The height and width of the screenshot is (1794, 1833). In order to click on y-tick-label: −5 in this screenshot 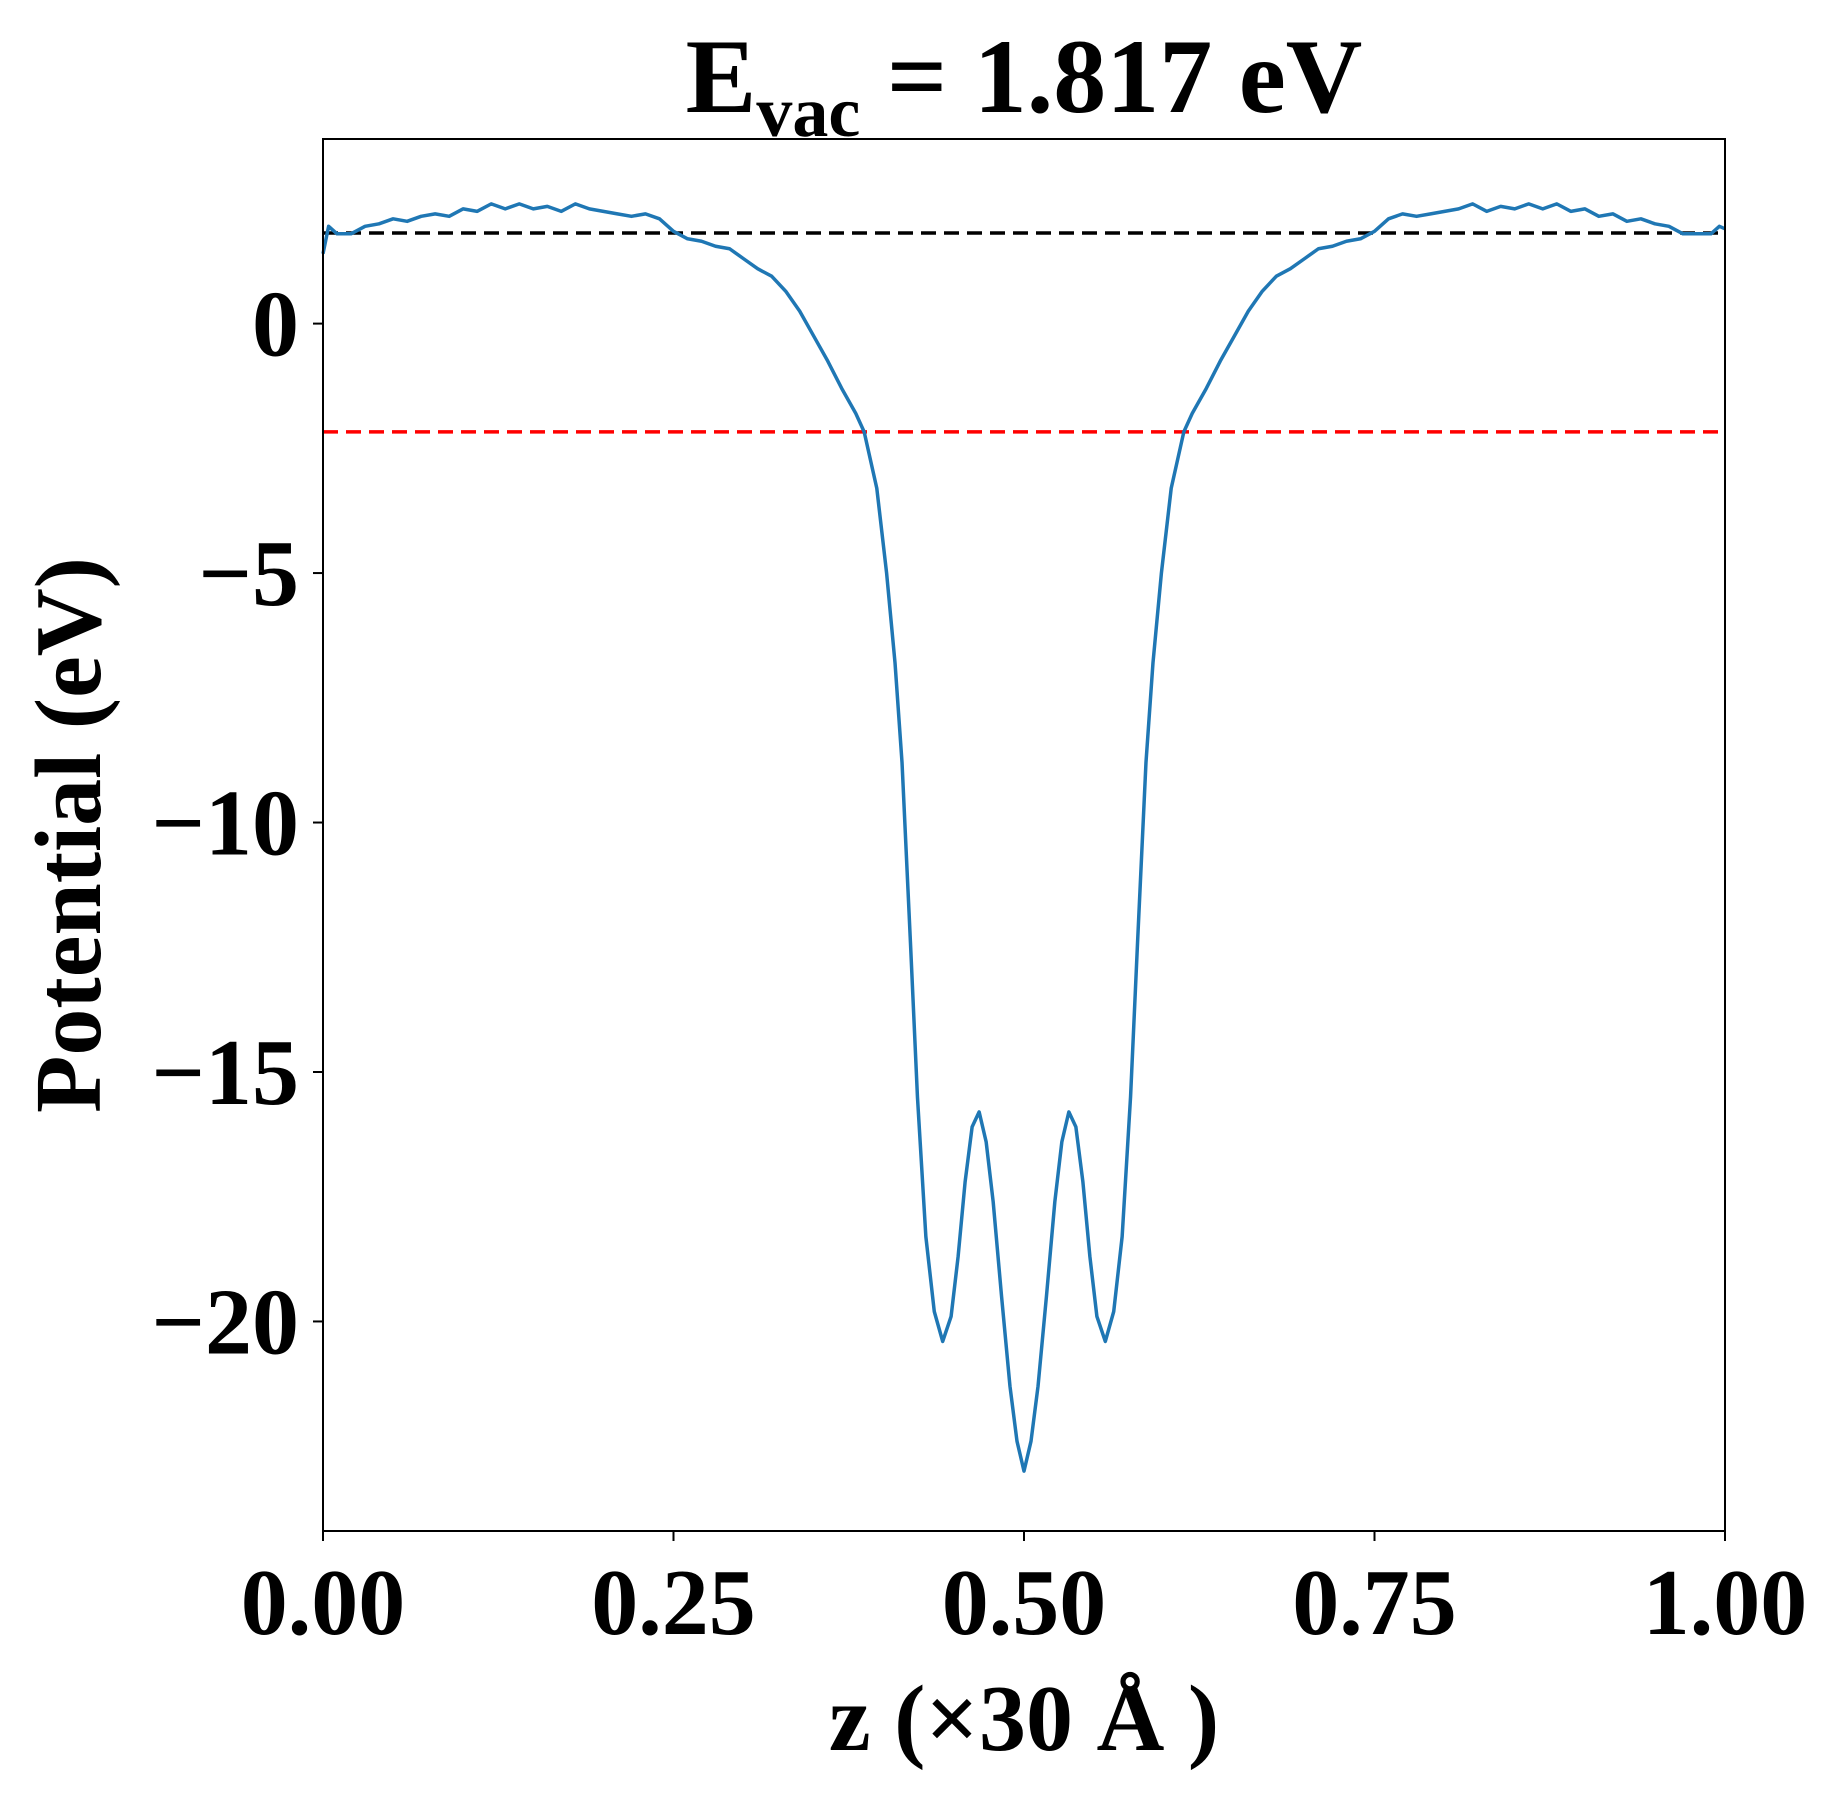, I will do `click(248, 574)`.